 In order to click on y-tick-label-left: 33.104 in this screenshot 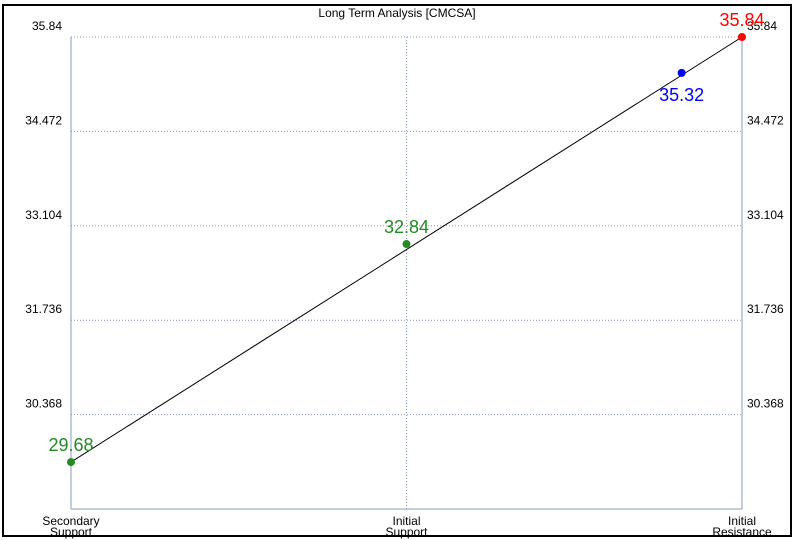, I will do `click(43, 215)`.